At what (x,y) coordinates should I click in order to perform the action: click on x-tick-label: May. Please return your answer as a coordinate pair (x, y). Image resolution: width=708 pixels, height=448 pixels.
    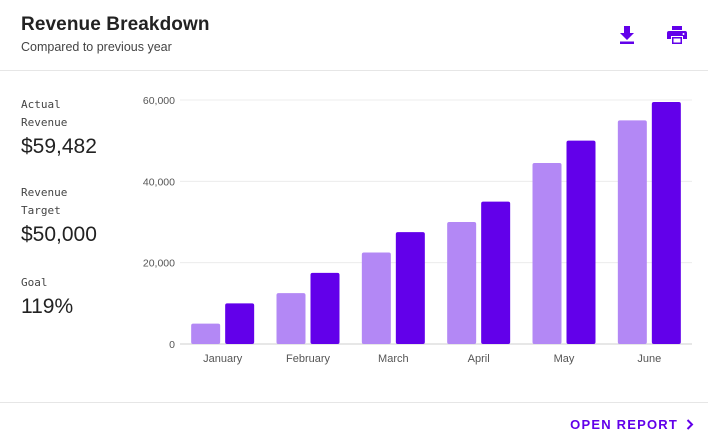
    Looking at the image, I should click on (564, 359).